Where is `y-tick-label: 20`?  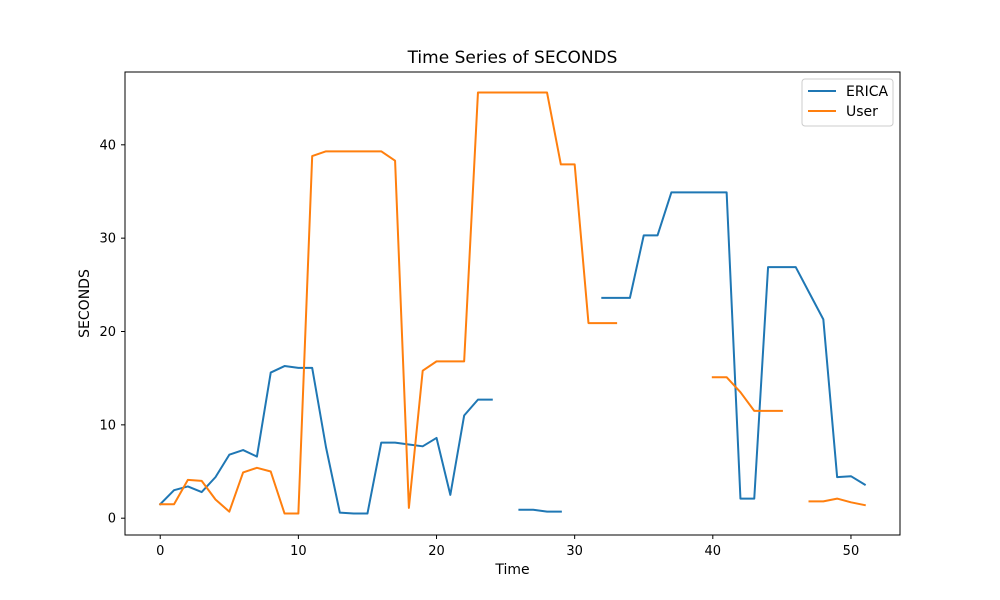
y-tick-label: 20 is located at coordinates (107, 332).